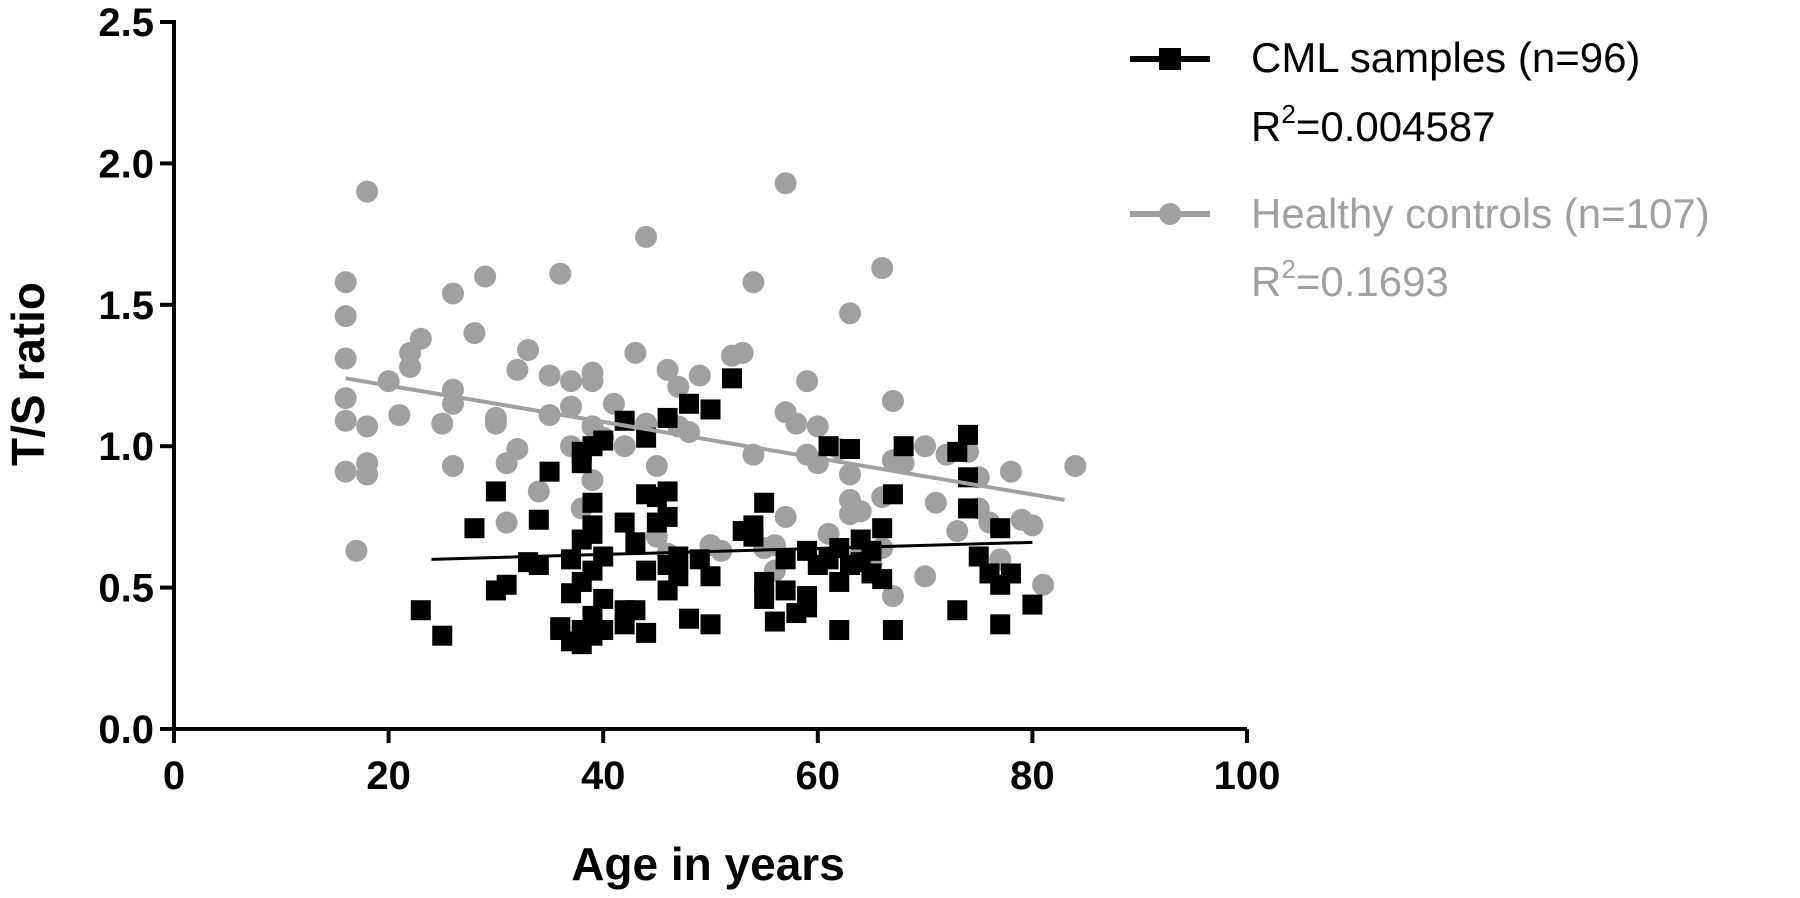 The image size is (1800, 898). What do you see at coordinates (126, 164) in the screenshot?
I see `y-tick-label: 2.0` at bounding box center [126, 164].